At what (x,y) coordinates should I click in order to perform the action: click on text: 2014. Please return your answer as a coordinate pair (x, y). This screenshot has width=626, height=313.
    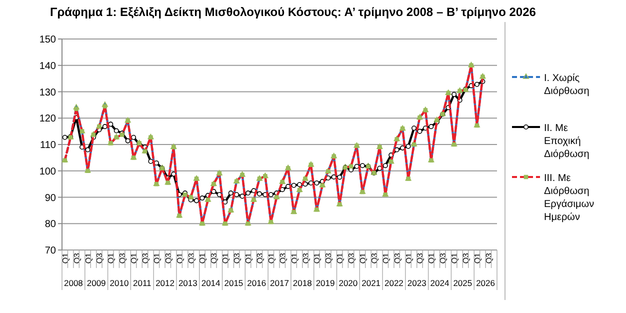
    Looking at the image, I should click on (211, 283).